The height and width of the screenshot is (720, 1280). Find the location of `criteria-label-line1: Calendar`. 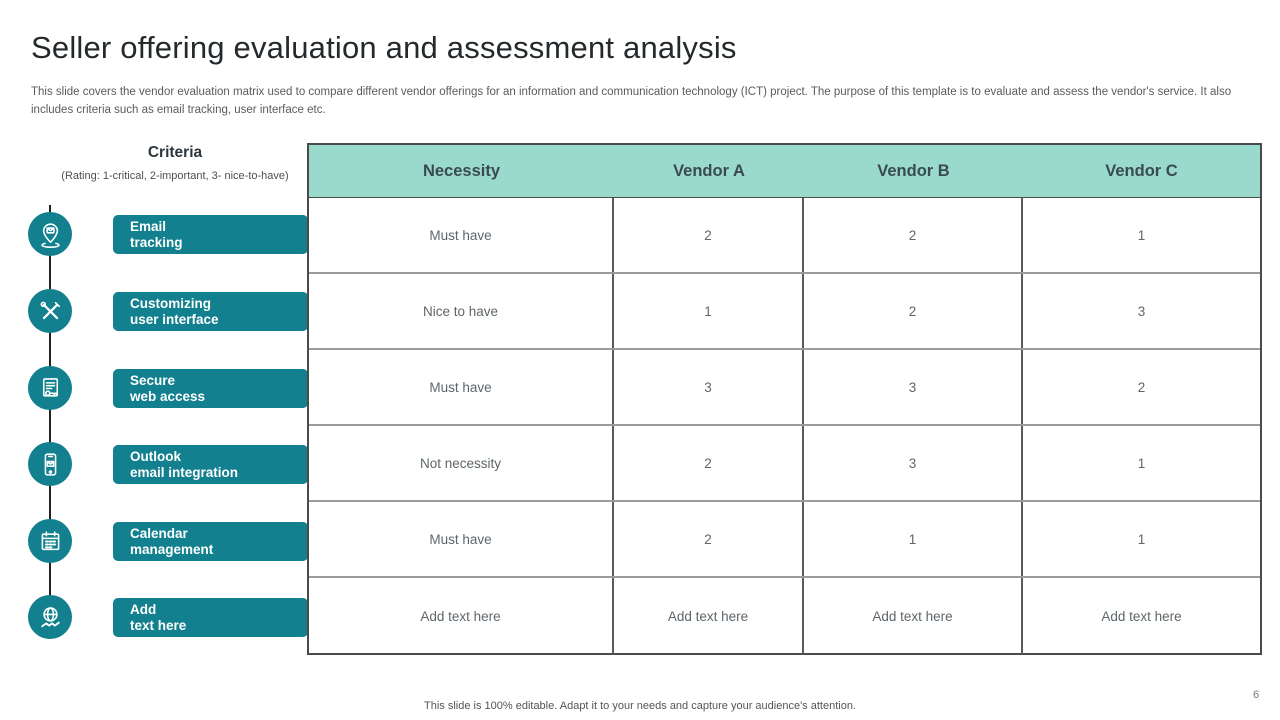

criteria-label-line1: Calendar is located at coordinates (159, 533).